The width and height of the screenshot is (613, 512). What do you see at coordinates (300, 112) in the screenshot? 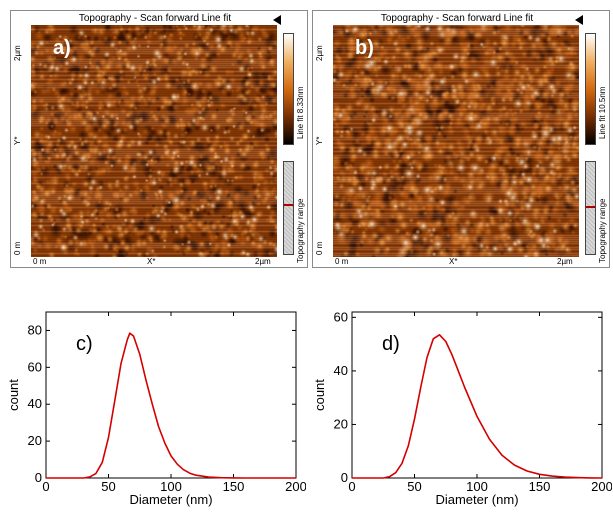
I see `colorbar-label: Line fit 8.33nm` at bounding box center [300, 112].